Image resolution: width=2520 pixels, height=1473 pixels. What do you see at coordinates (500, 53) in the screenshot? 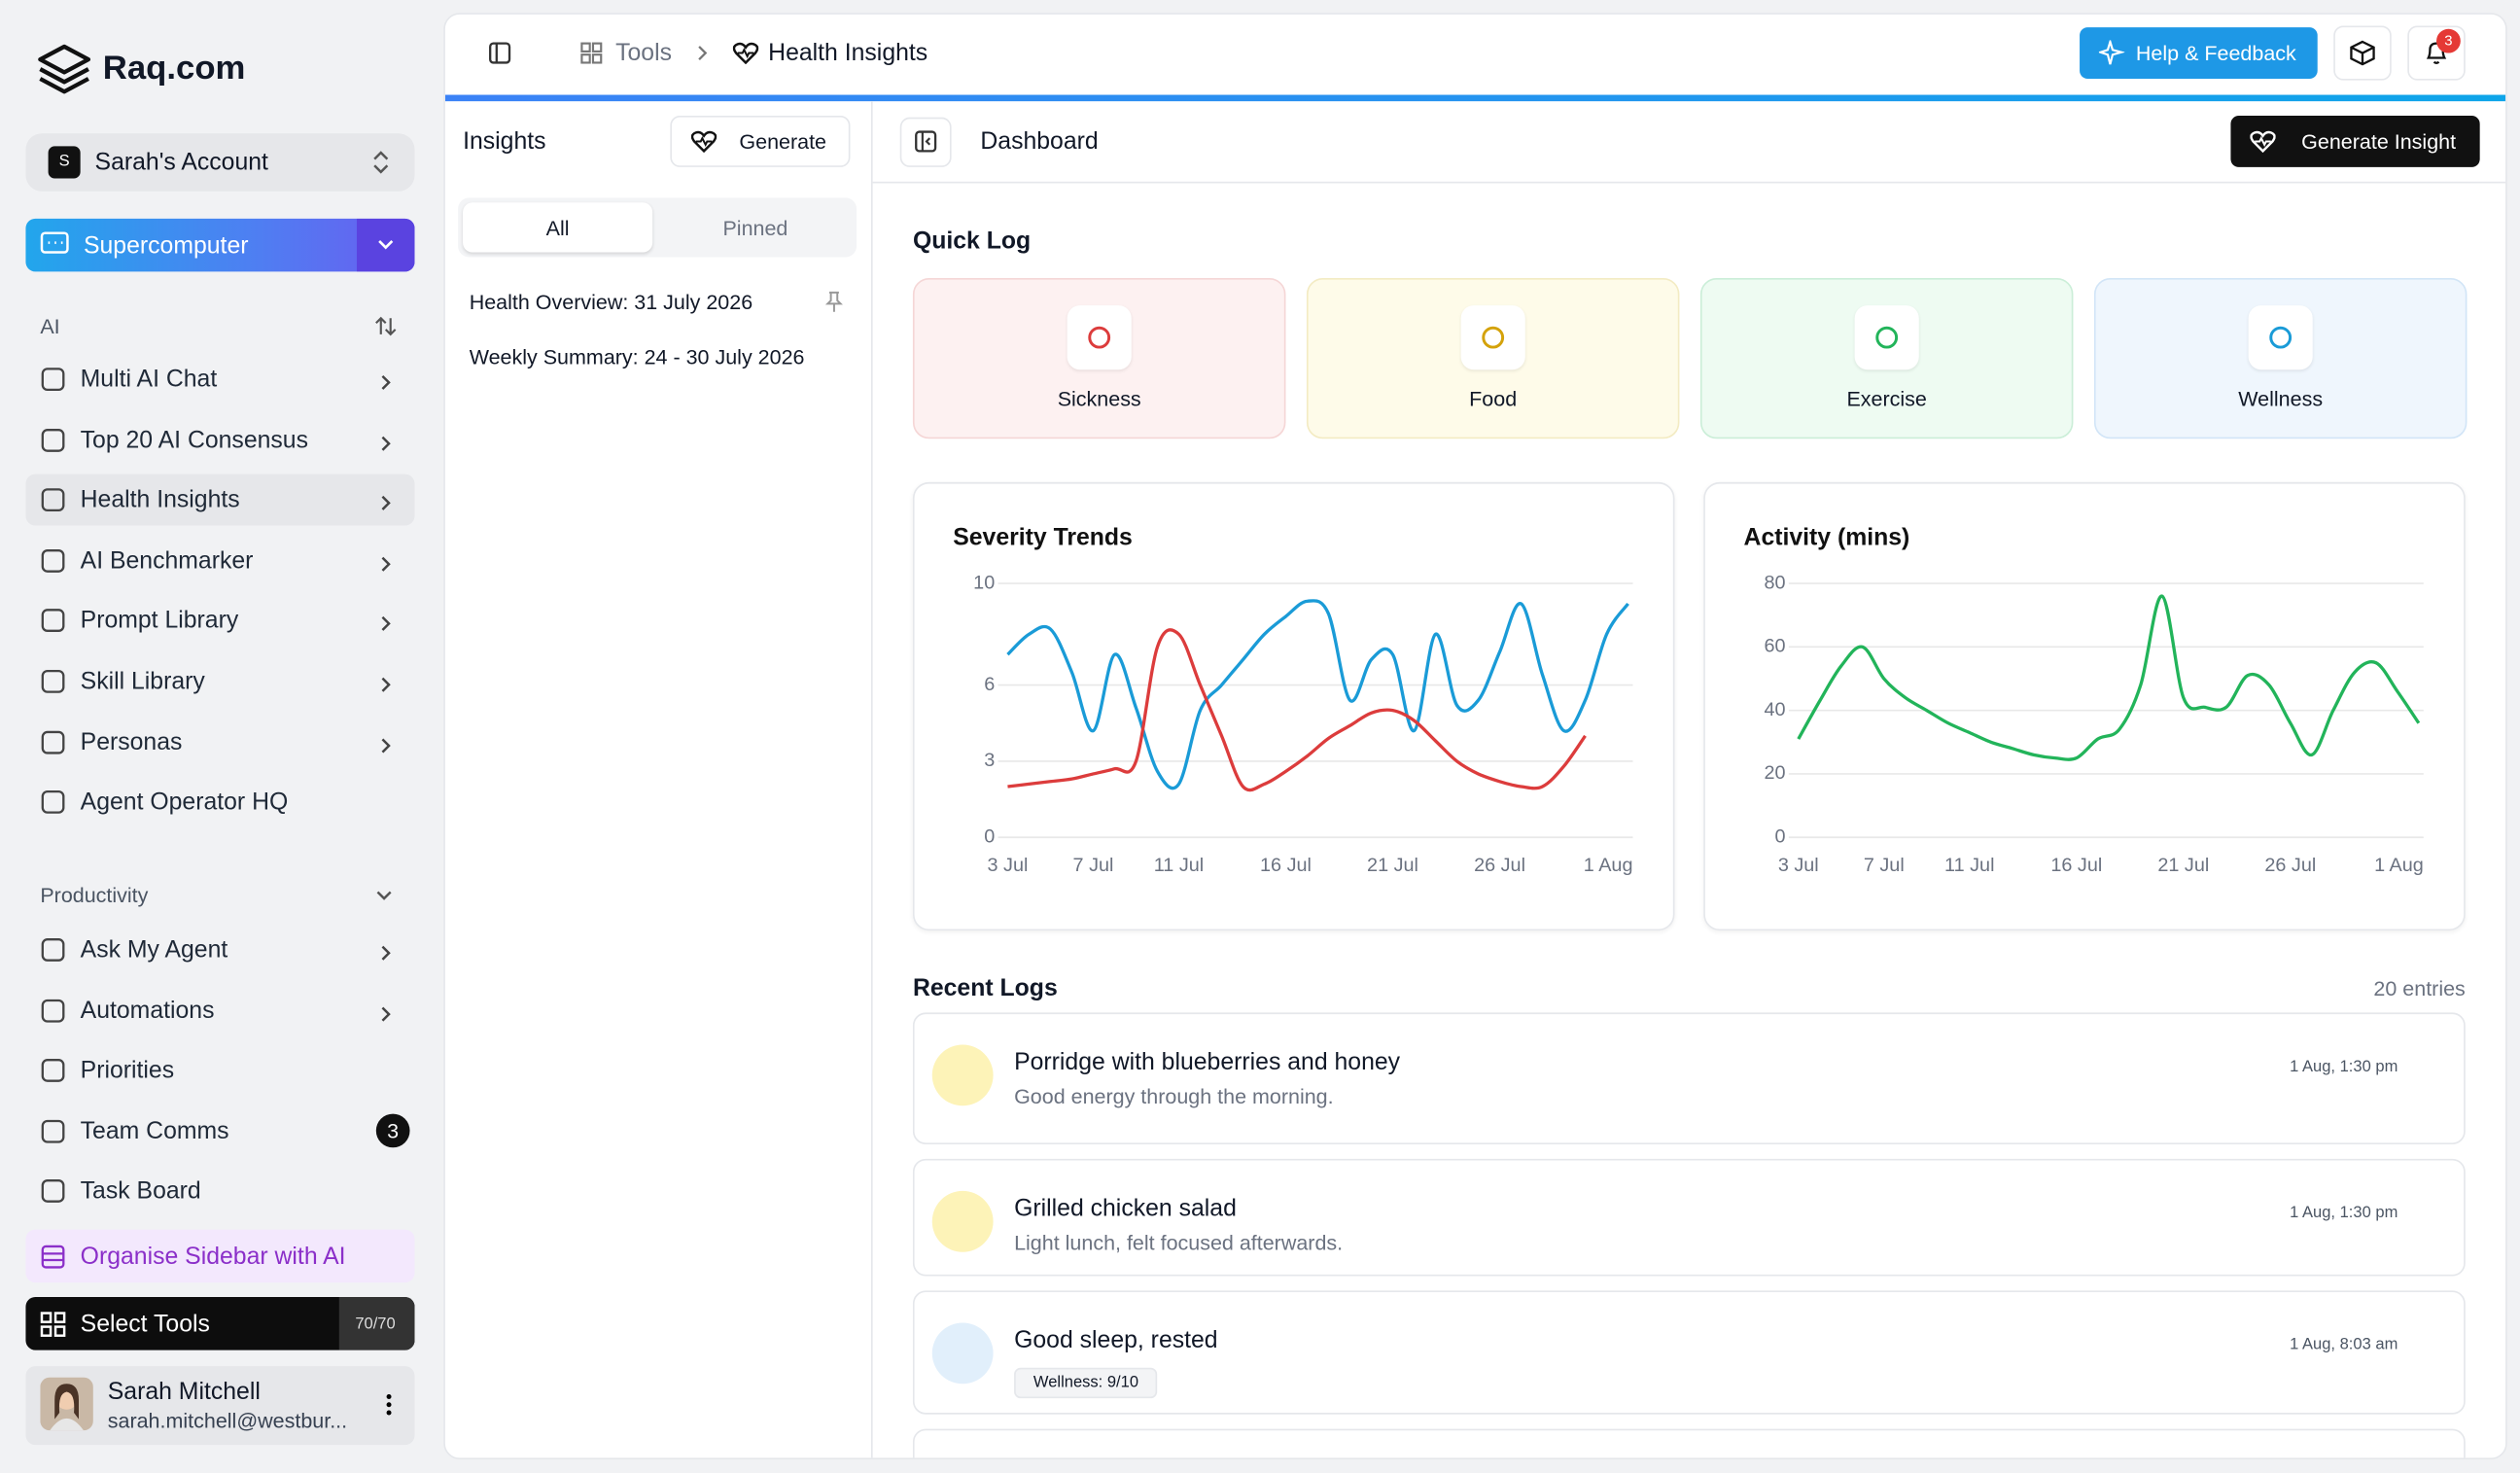
I see `sidebar-toggle` at bounding box center [500, 53].